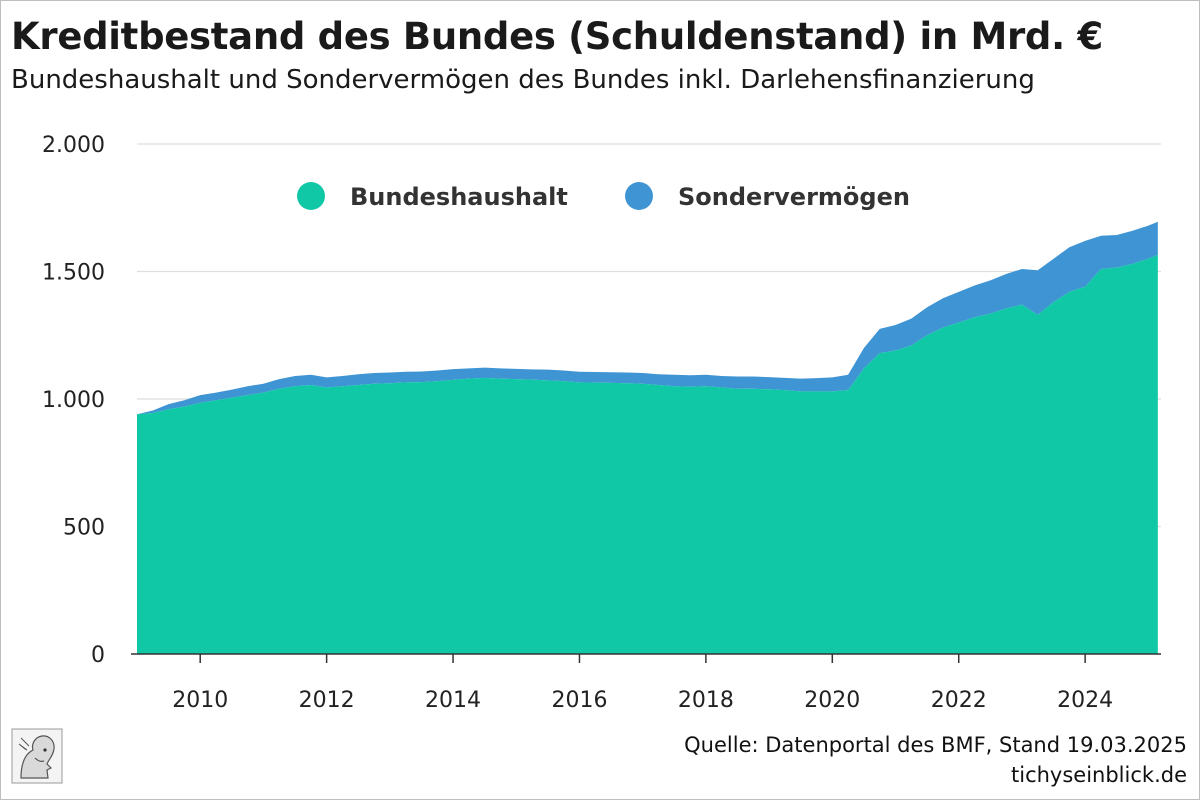 This screenshot has height=800, width=1200. I want to click on legend-label-sondervermoegen: Sondervermögen, so click(794, 197).